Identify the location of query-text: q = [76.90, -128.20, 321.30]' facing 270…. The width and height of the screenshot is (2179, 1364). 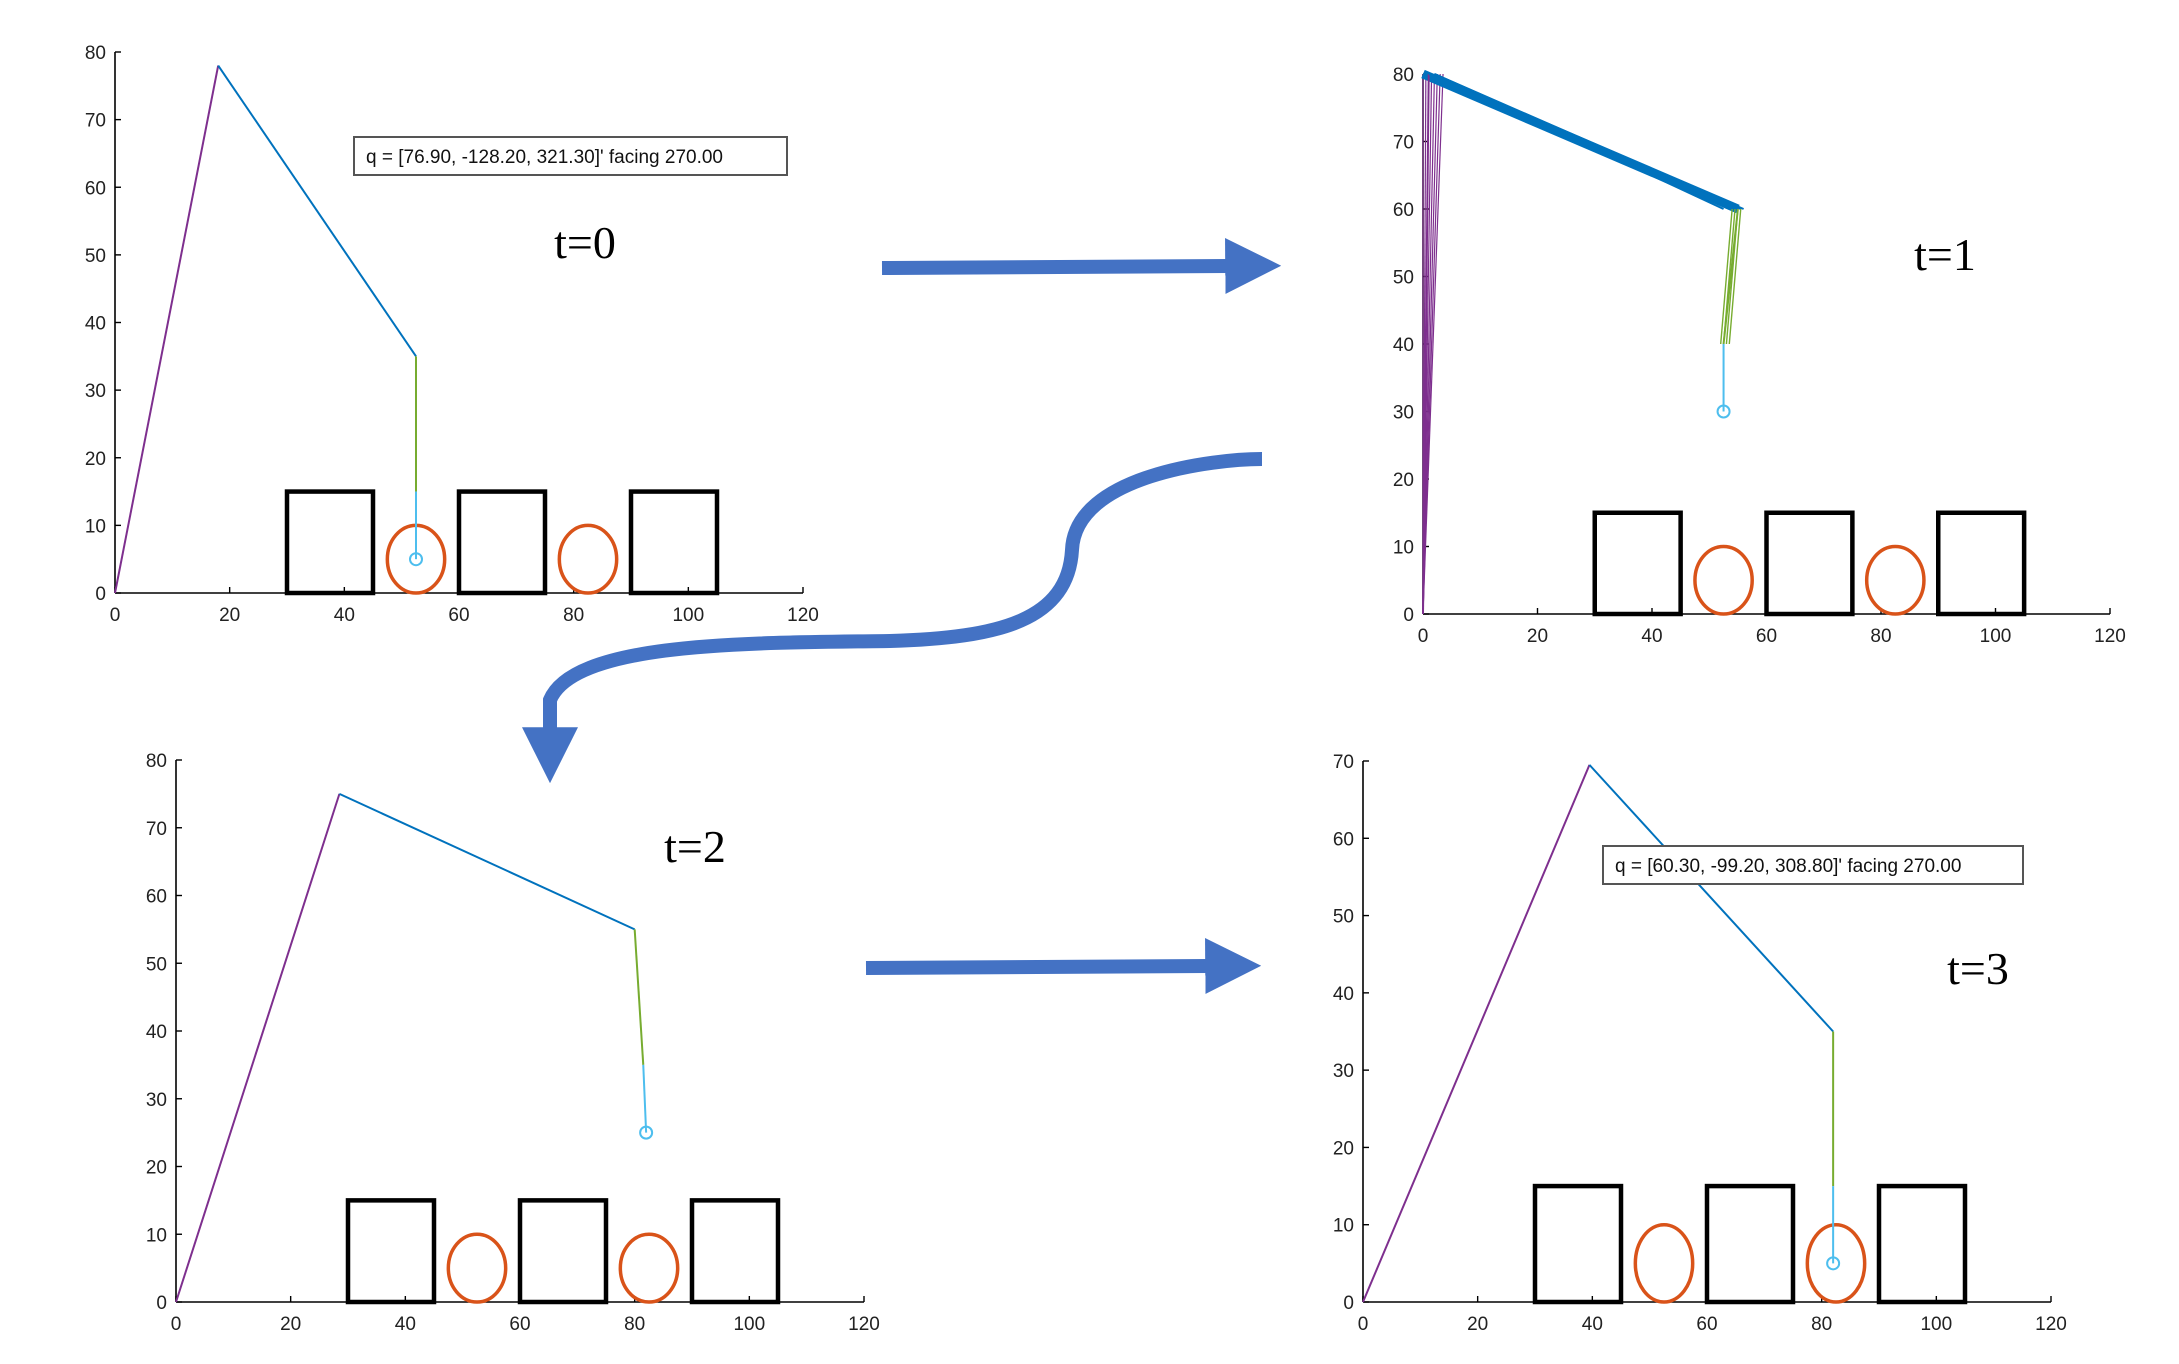
(544, 157).